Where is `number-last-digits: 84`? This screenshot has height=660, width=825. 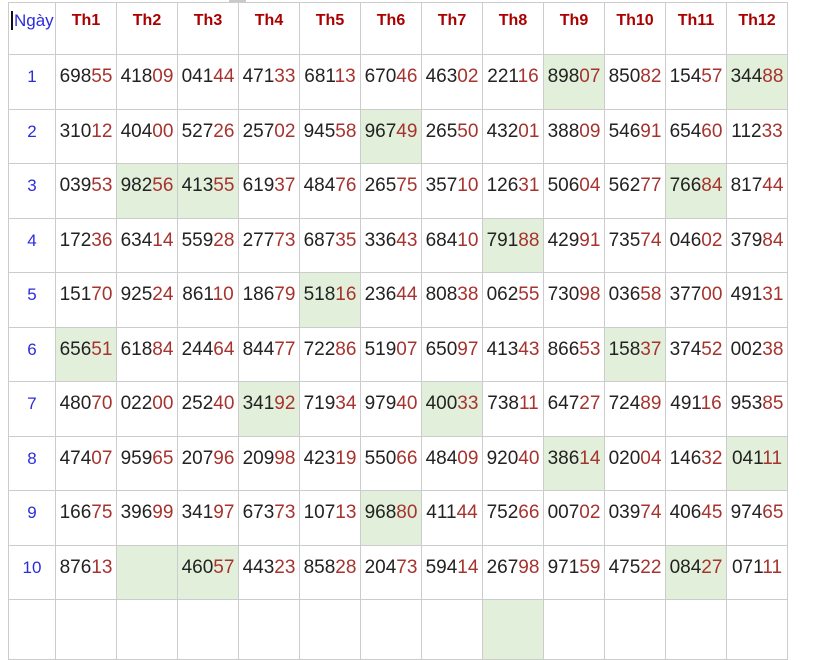 number-last-digits: 84 is located at coordinates (773, 240).